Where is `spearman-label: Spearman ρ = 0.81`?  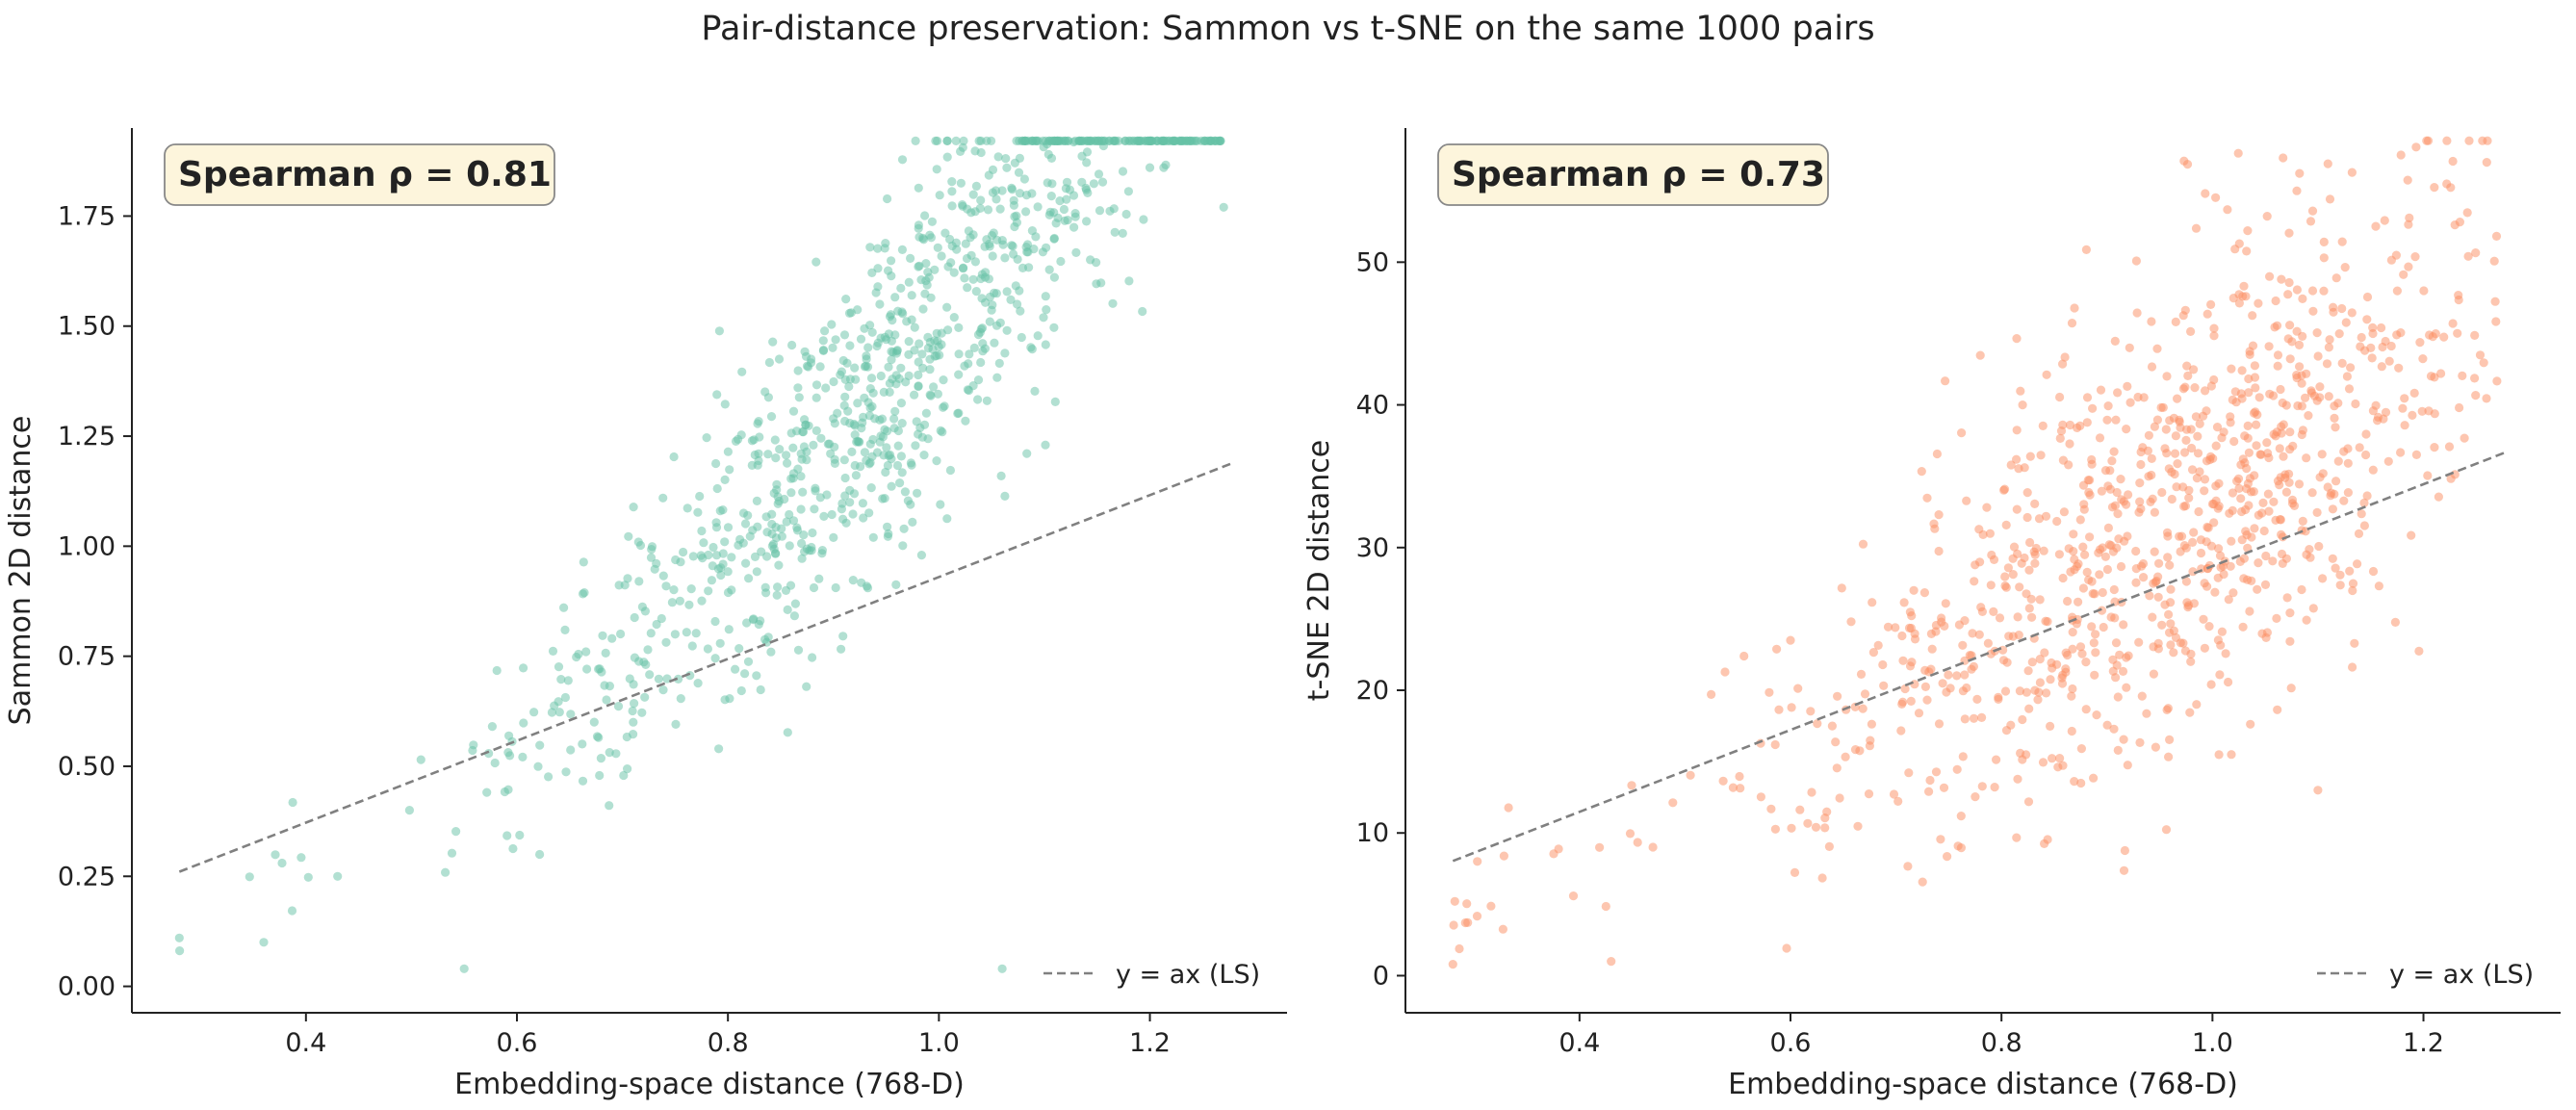 spearman-label: Spearman ρ = 0.81 is located at coordinates (365, 174).